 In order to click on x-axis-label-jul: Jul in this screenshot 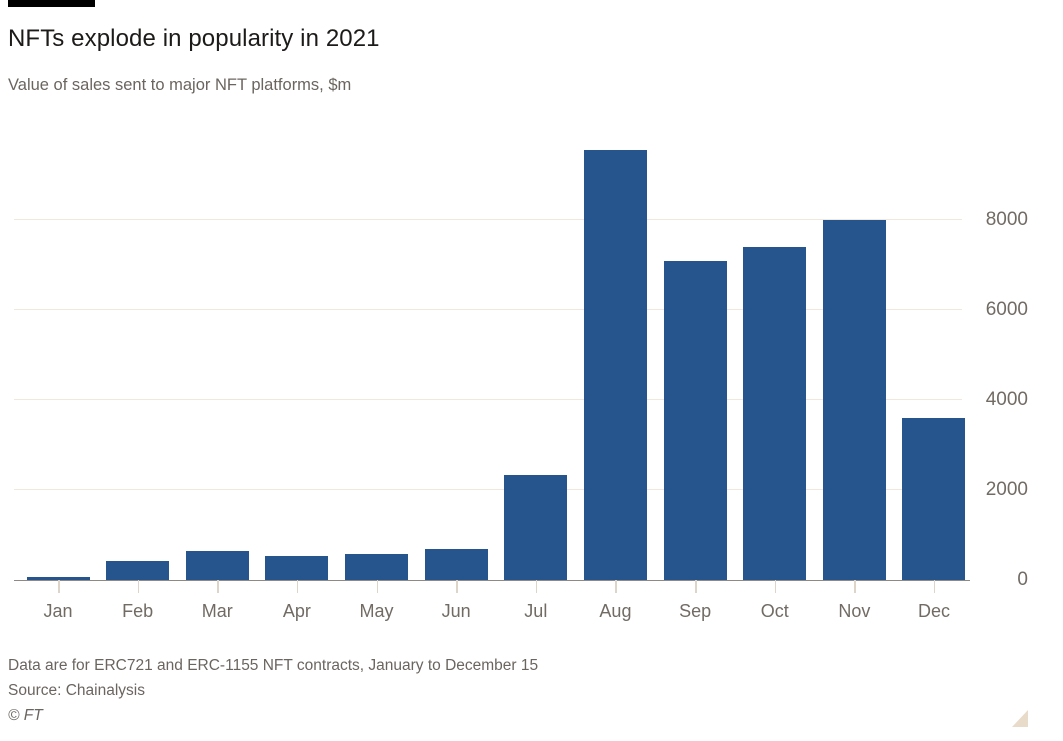, I will do `click(536, 611)`.